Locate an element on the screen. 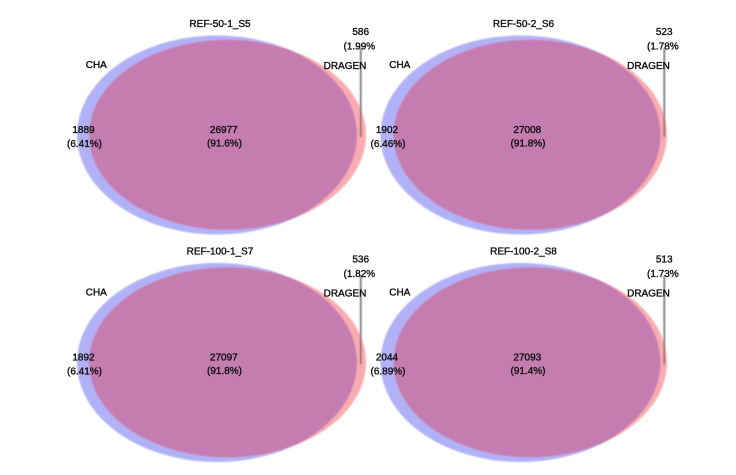  svg-text: (1.78% is located at coordinates (663, 47).